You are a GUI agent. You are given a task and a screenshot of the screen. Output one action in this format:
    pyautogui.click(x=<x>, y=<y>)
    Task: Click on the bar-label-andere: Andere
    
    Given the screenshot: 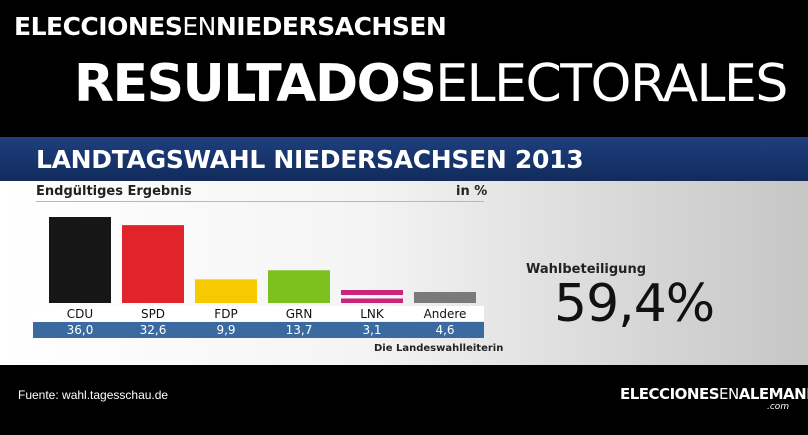 What is the action you would take?
    pyautogui.click(x=445, y=314)
    